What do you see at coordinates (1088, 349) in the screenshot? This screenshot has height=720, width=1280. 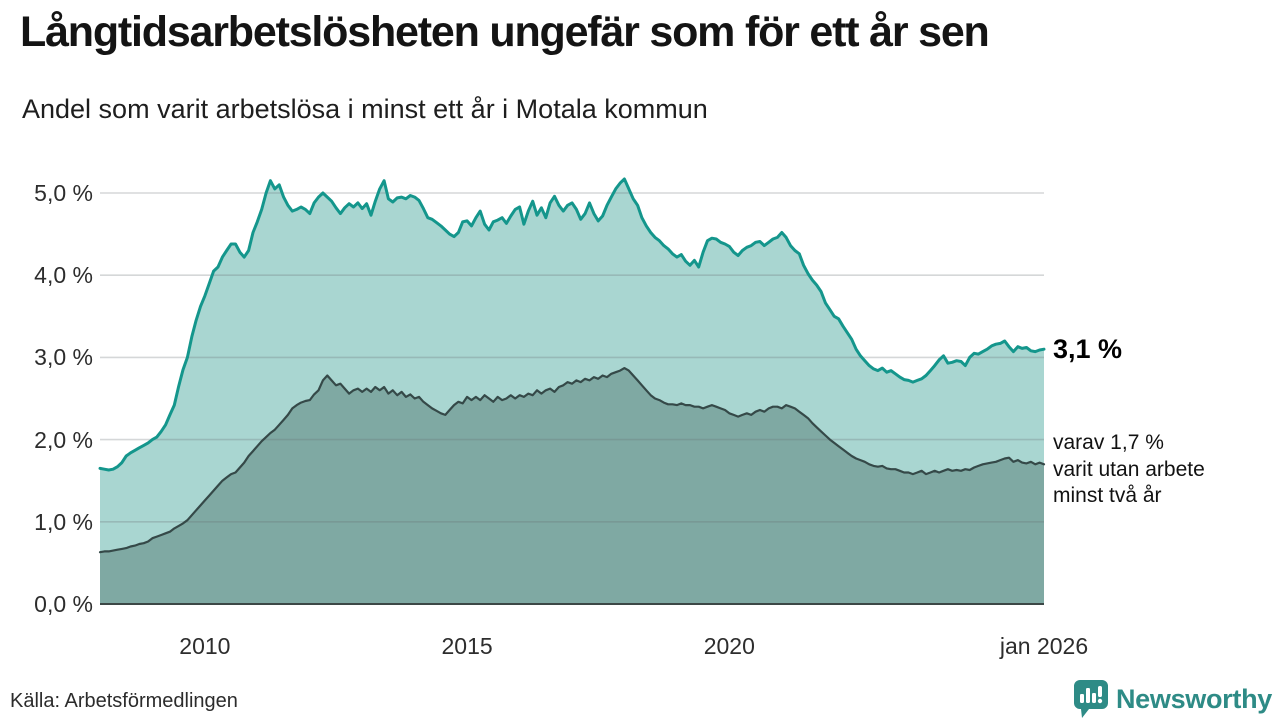 I see `end-value-label: 3,1 %` at bounding box center [1088, 349].